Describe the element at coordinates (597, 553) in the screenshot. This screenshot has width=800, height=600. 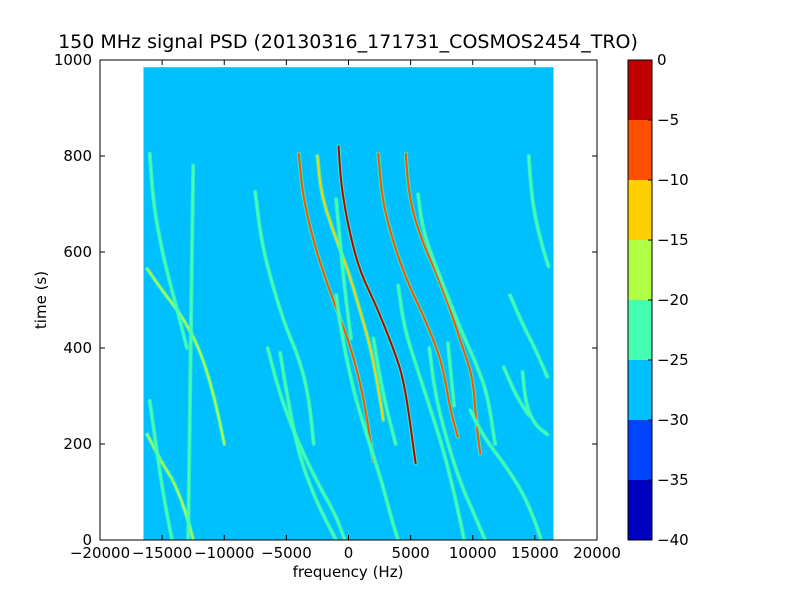
I see `x-tick-label: 20000` at that location.